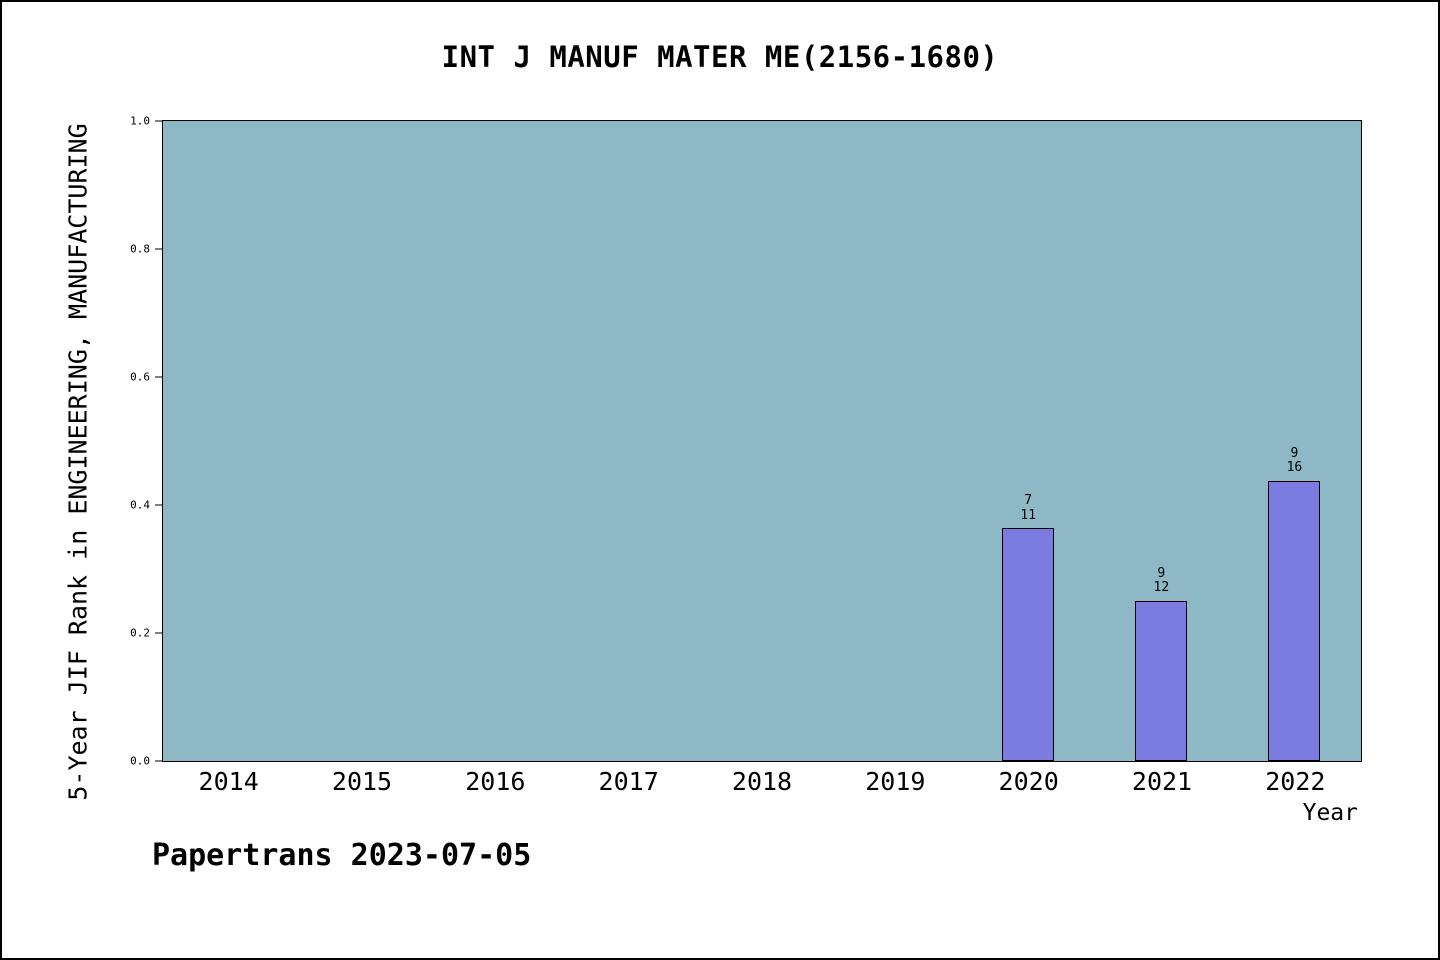 This screenshot has width=1440, height=960. What do you see at coordinates (140, 377) in the screenshot?
I see `y-tick-label: 0.6` at bounding box center [140, 377].